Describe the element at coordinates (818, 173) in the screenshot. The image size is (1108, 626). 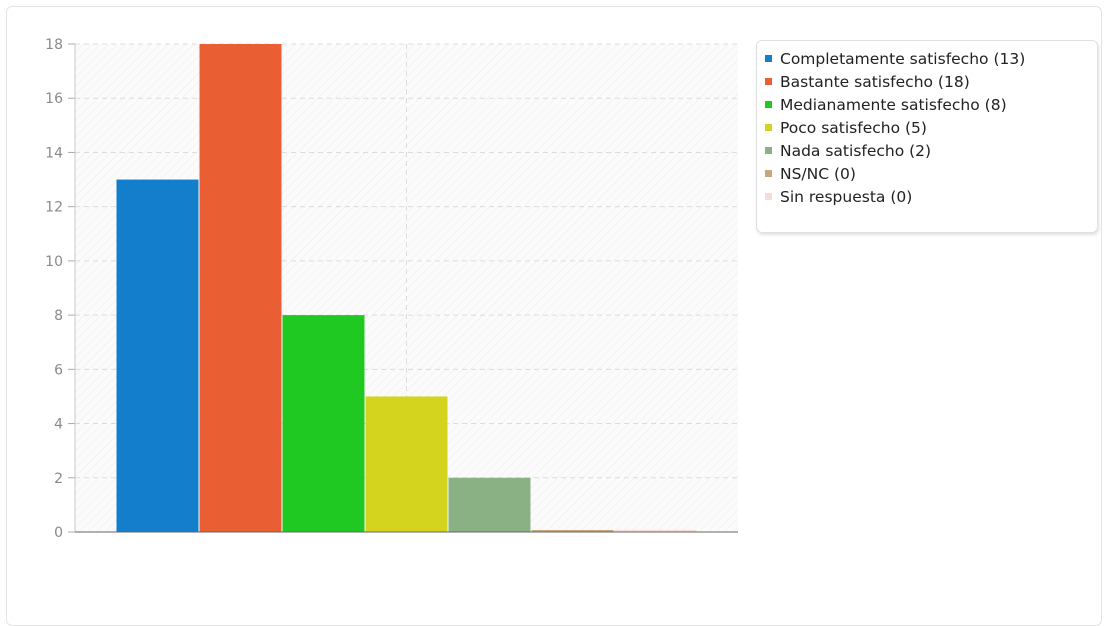
I see `legend-label: NS/NC (0)` at that location.